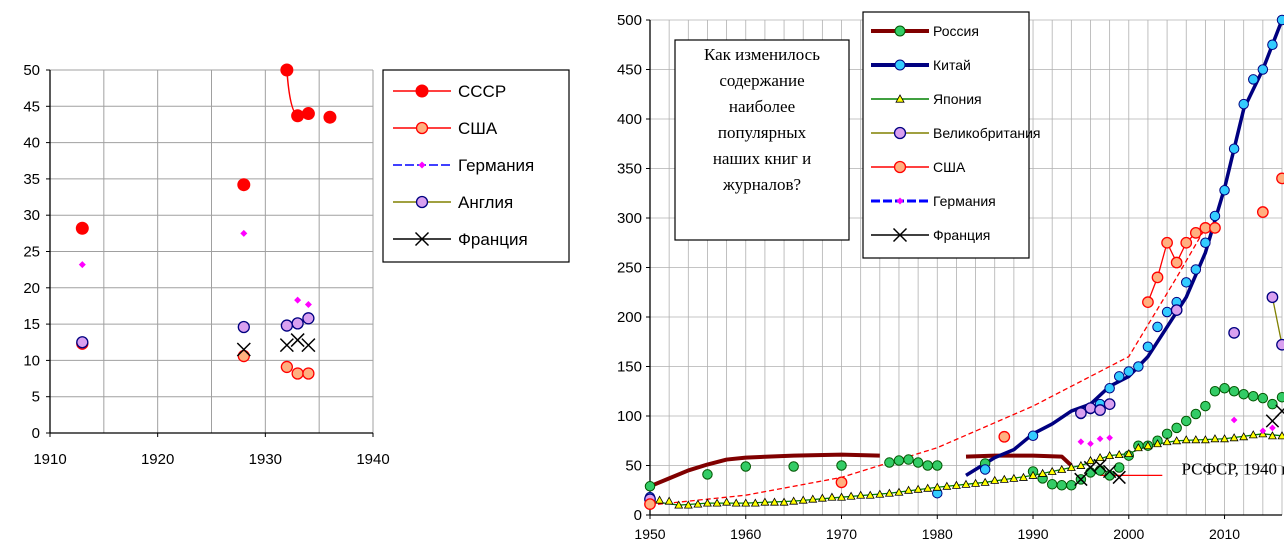 This screenshot has width=1284, height=544. I want to click on left-x-tick-label: 1920, so click(157, 459).